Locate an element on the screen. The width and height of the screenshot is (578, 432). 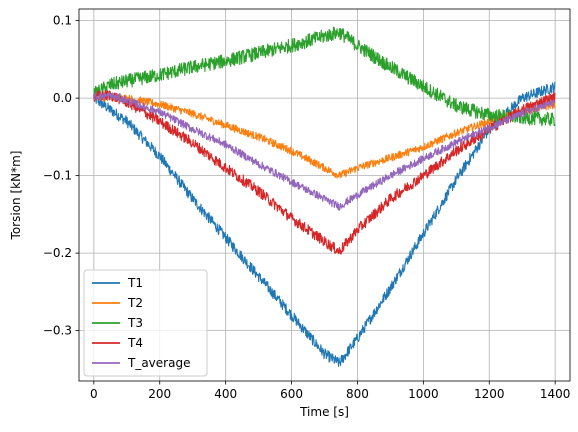
legend-label-t3: T3 is located at coordinates (135, 323).